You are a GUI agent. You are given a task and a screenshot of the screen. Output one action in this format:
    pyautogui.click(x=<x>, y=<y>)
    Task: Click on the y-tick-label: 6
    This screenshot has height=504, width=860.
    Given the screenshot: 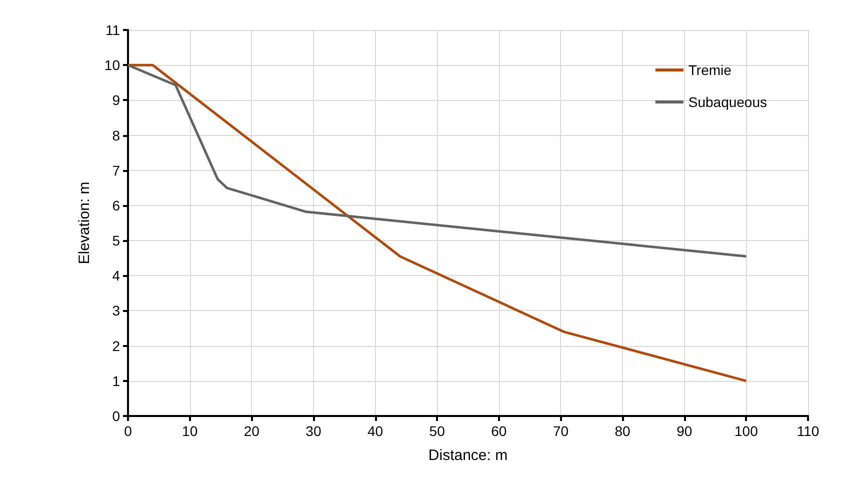 What is the action you would take?
    pyautogui.click(x=116, y=205)
    